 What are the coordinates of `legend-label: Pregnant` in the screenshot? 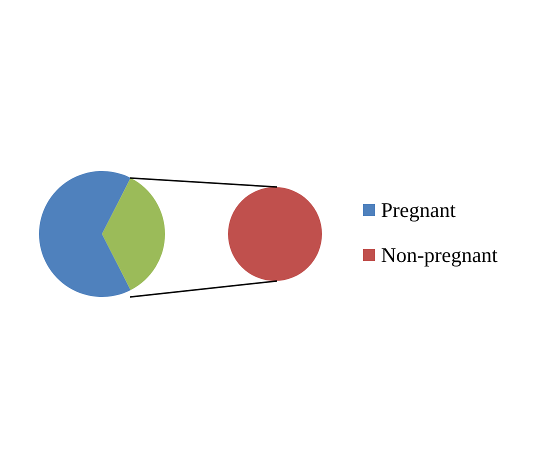 It's located at (418, 210).